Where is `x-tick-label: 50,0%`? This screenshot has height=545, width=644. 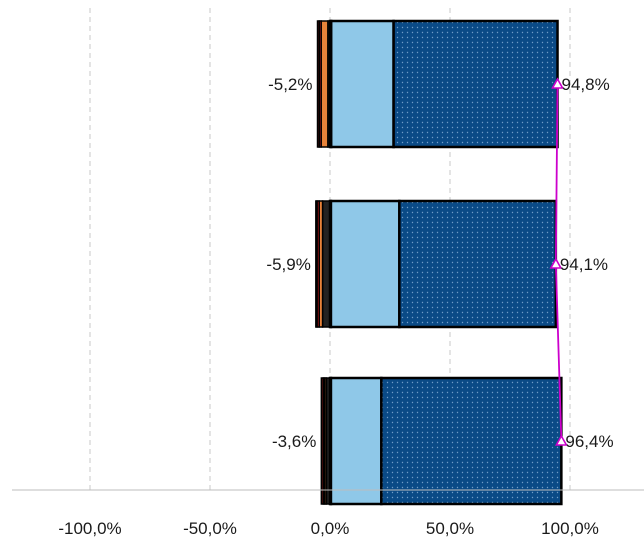 x-tick-label: 50,0% is located at coordinates (450, 528).